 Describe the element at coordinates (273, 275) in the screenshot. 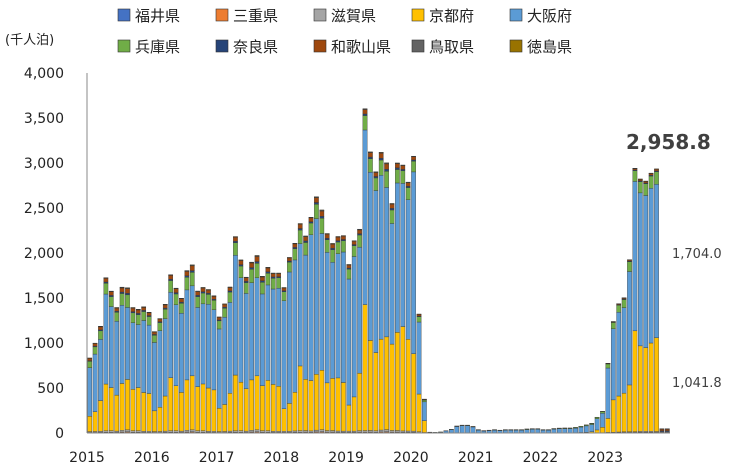

I see `bar-segment-2017-11-s7` at that location.